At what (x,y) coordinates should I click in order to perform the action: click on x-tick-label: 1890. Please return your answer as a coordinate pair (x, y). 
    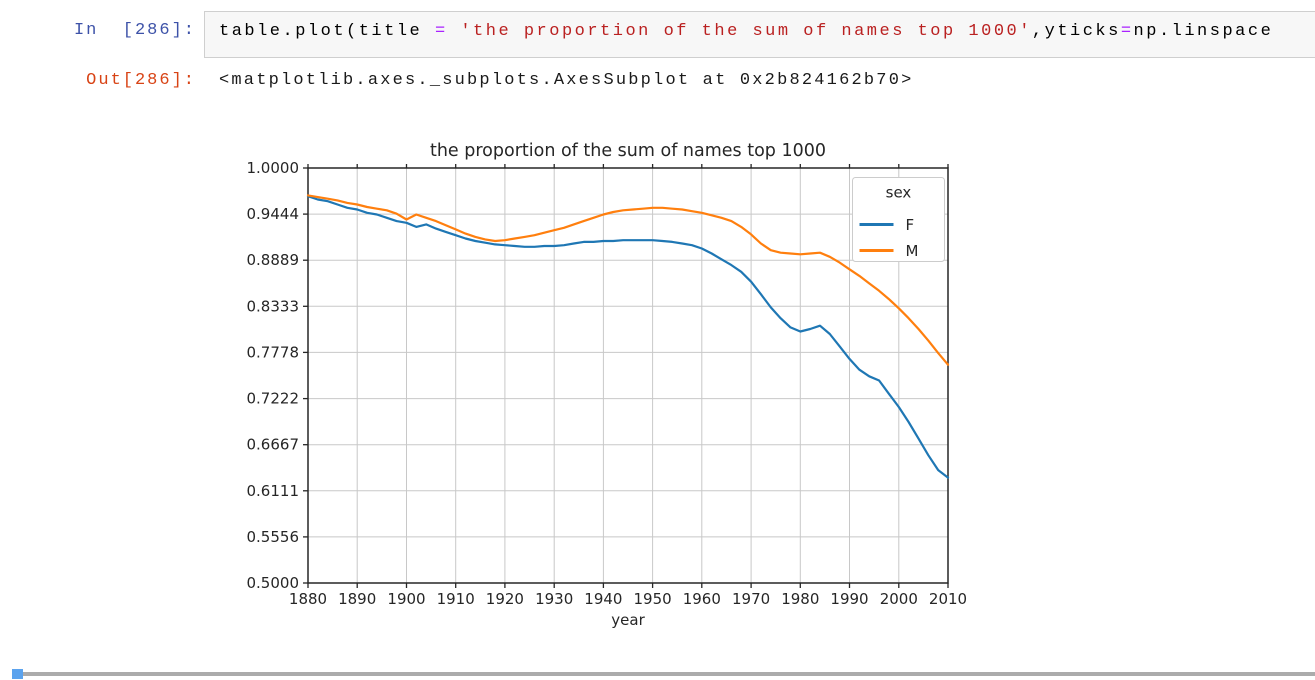
    Looking at the image, I should click on (357, 599).